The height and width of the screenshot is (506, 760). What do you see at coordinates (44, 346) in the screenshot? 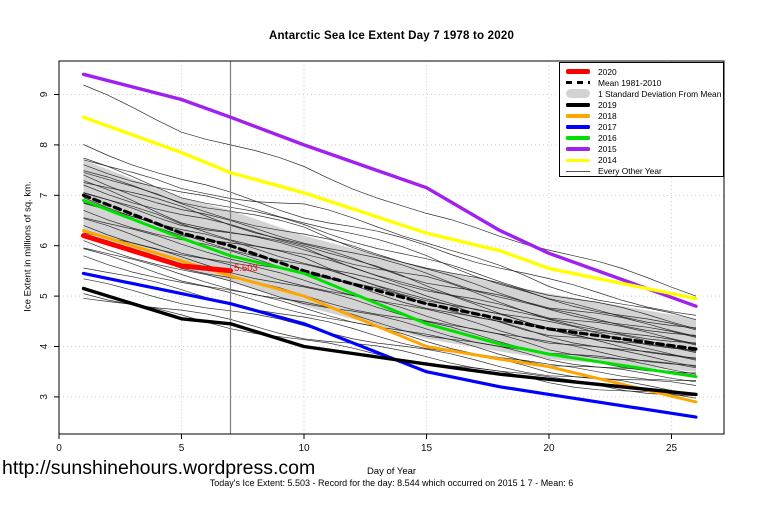
I see `y-tick-label: 4` at bounding box center [44, 346].